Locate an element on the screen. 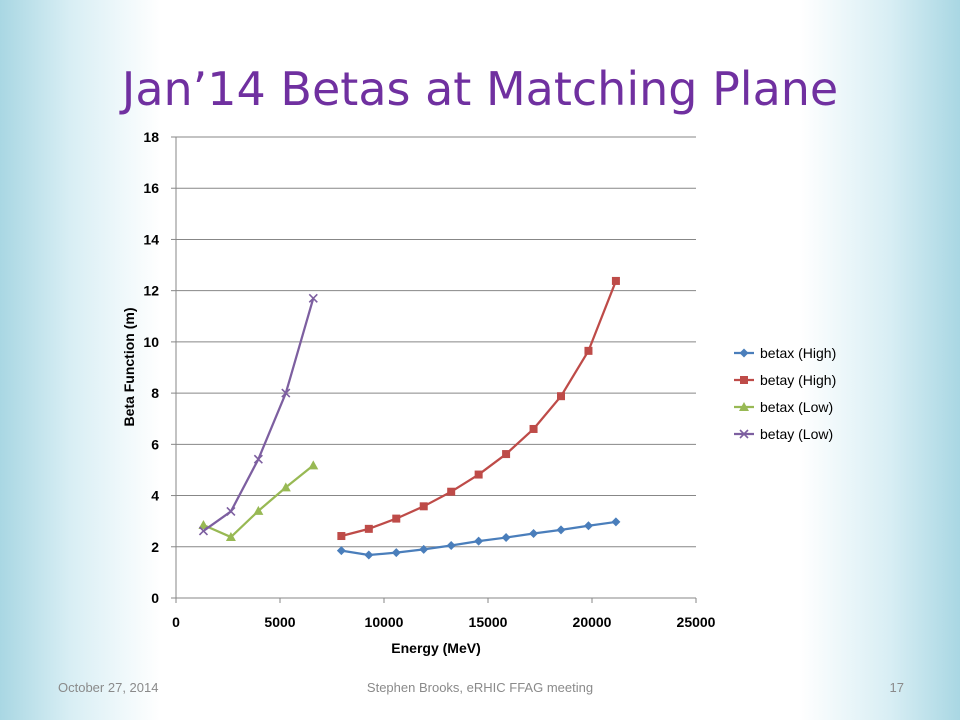 This screenshot has width=960, height=720. legend-label-betay-low: betay (Low) is located at coordinates (796, 434).